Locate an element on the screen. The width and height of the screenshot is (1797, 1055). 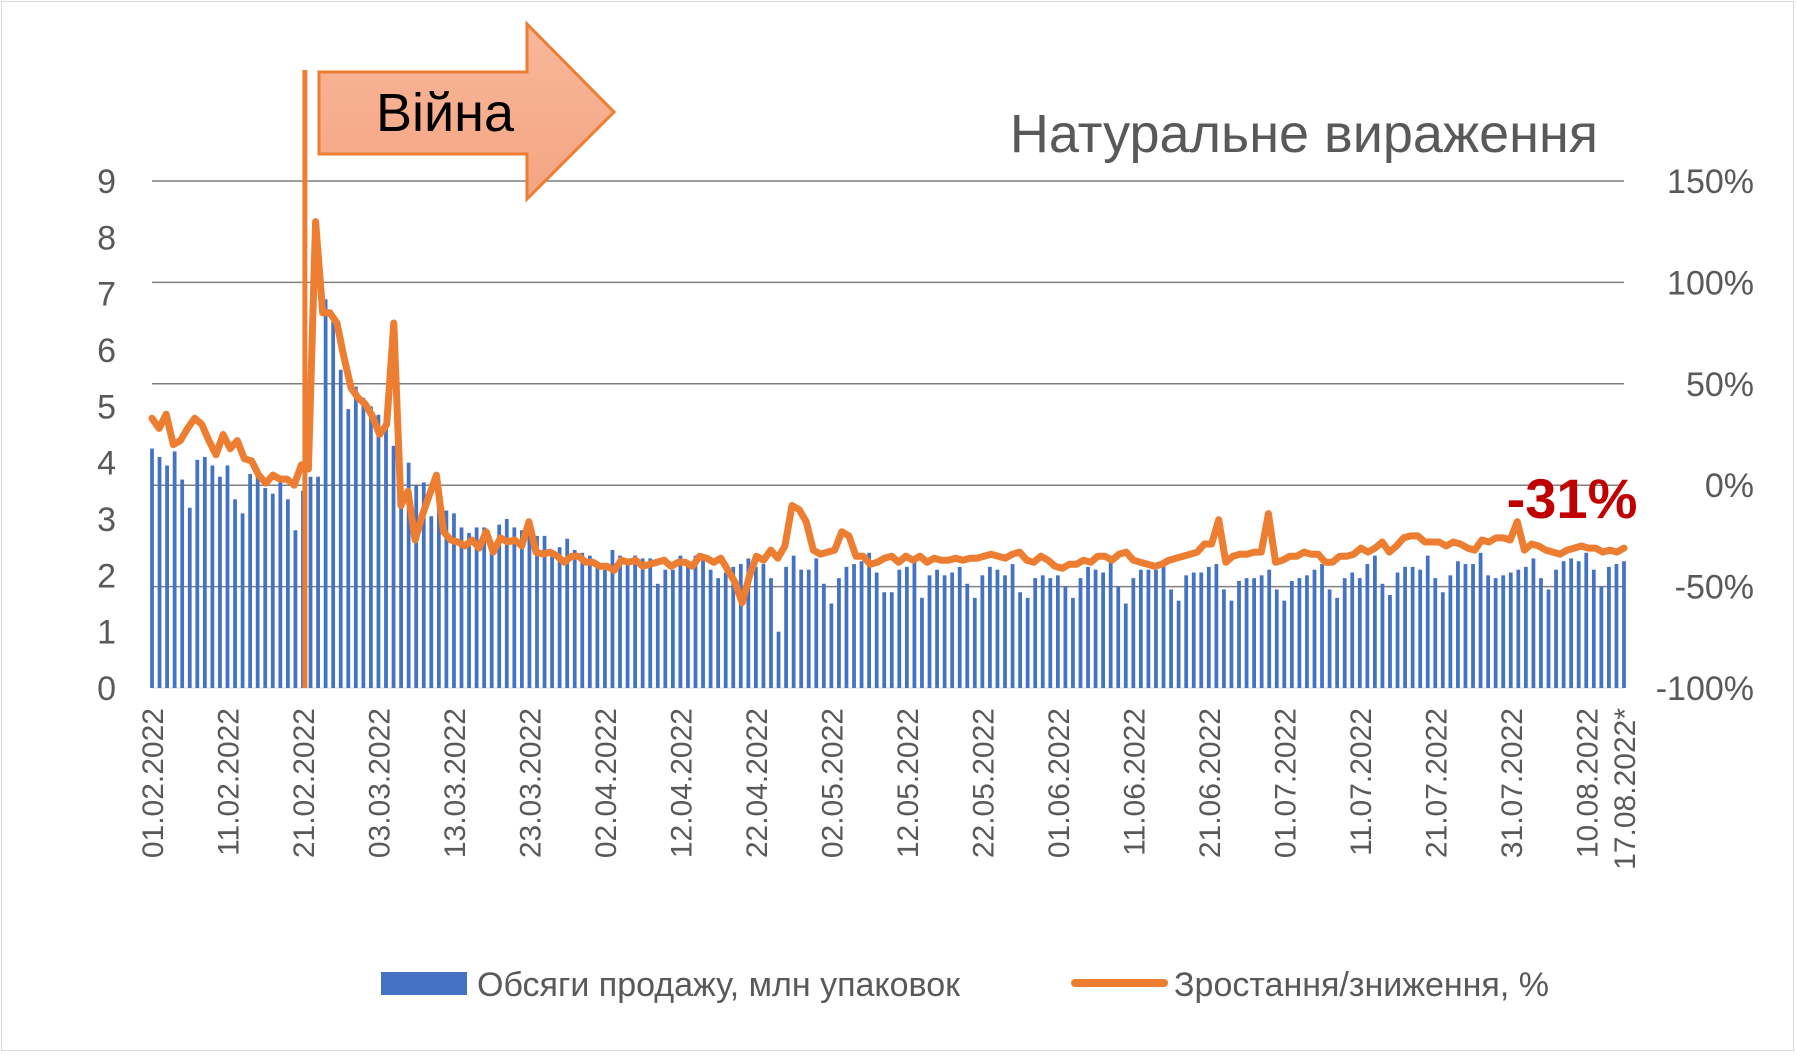
x-axis-date-label: 12.04.2022 is located at coordinates (681, 783).